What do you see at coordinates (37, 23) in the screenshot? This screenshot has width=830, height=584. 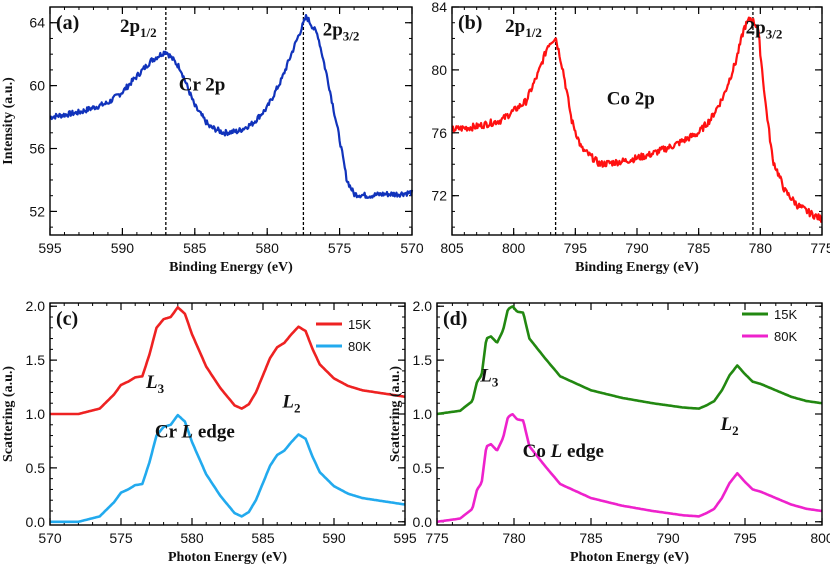 I see `y-tick-label: 64` at bounding box center [37, 23].